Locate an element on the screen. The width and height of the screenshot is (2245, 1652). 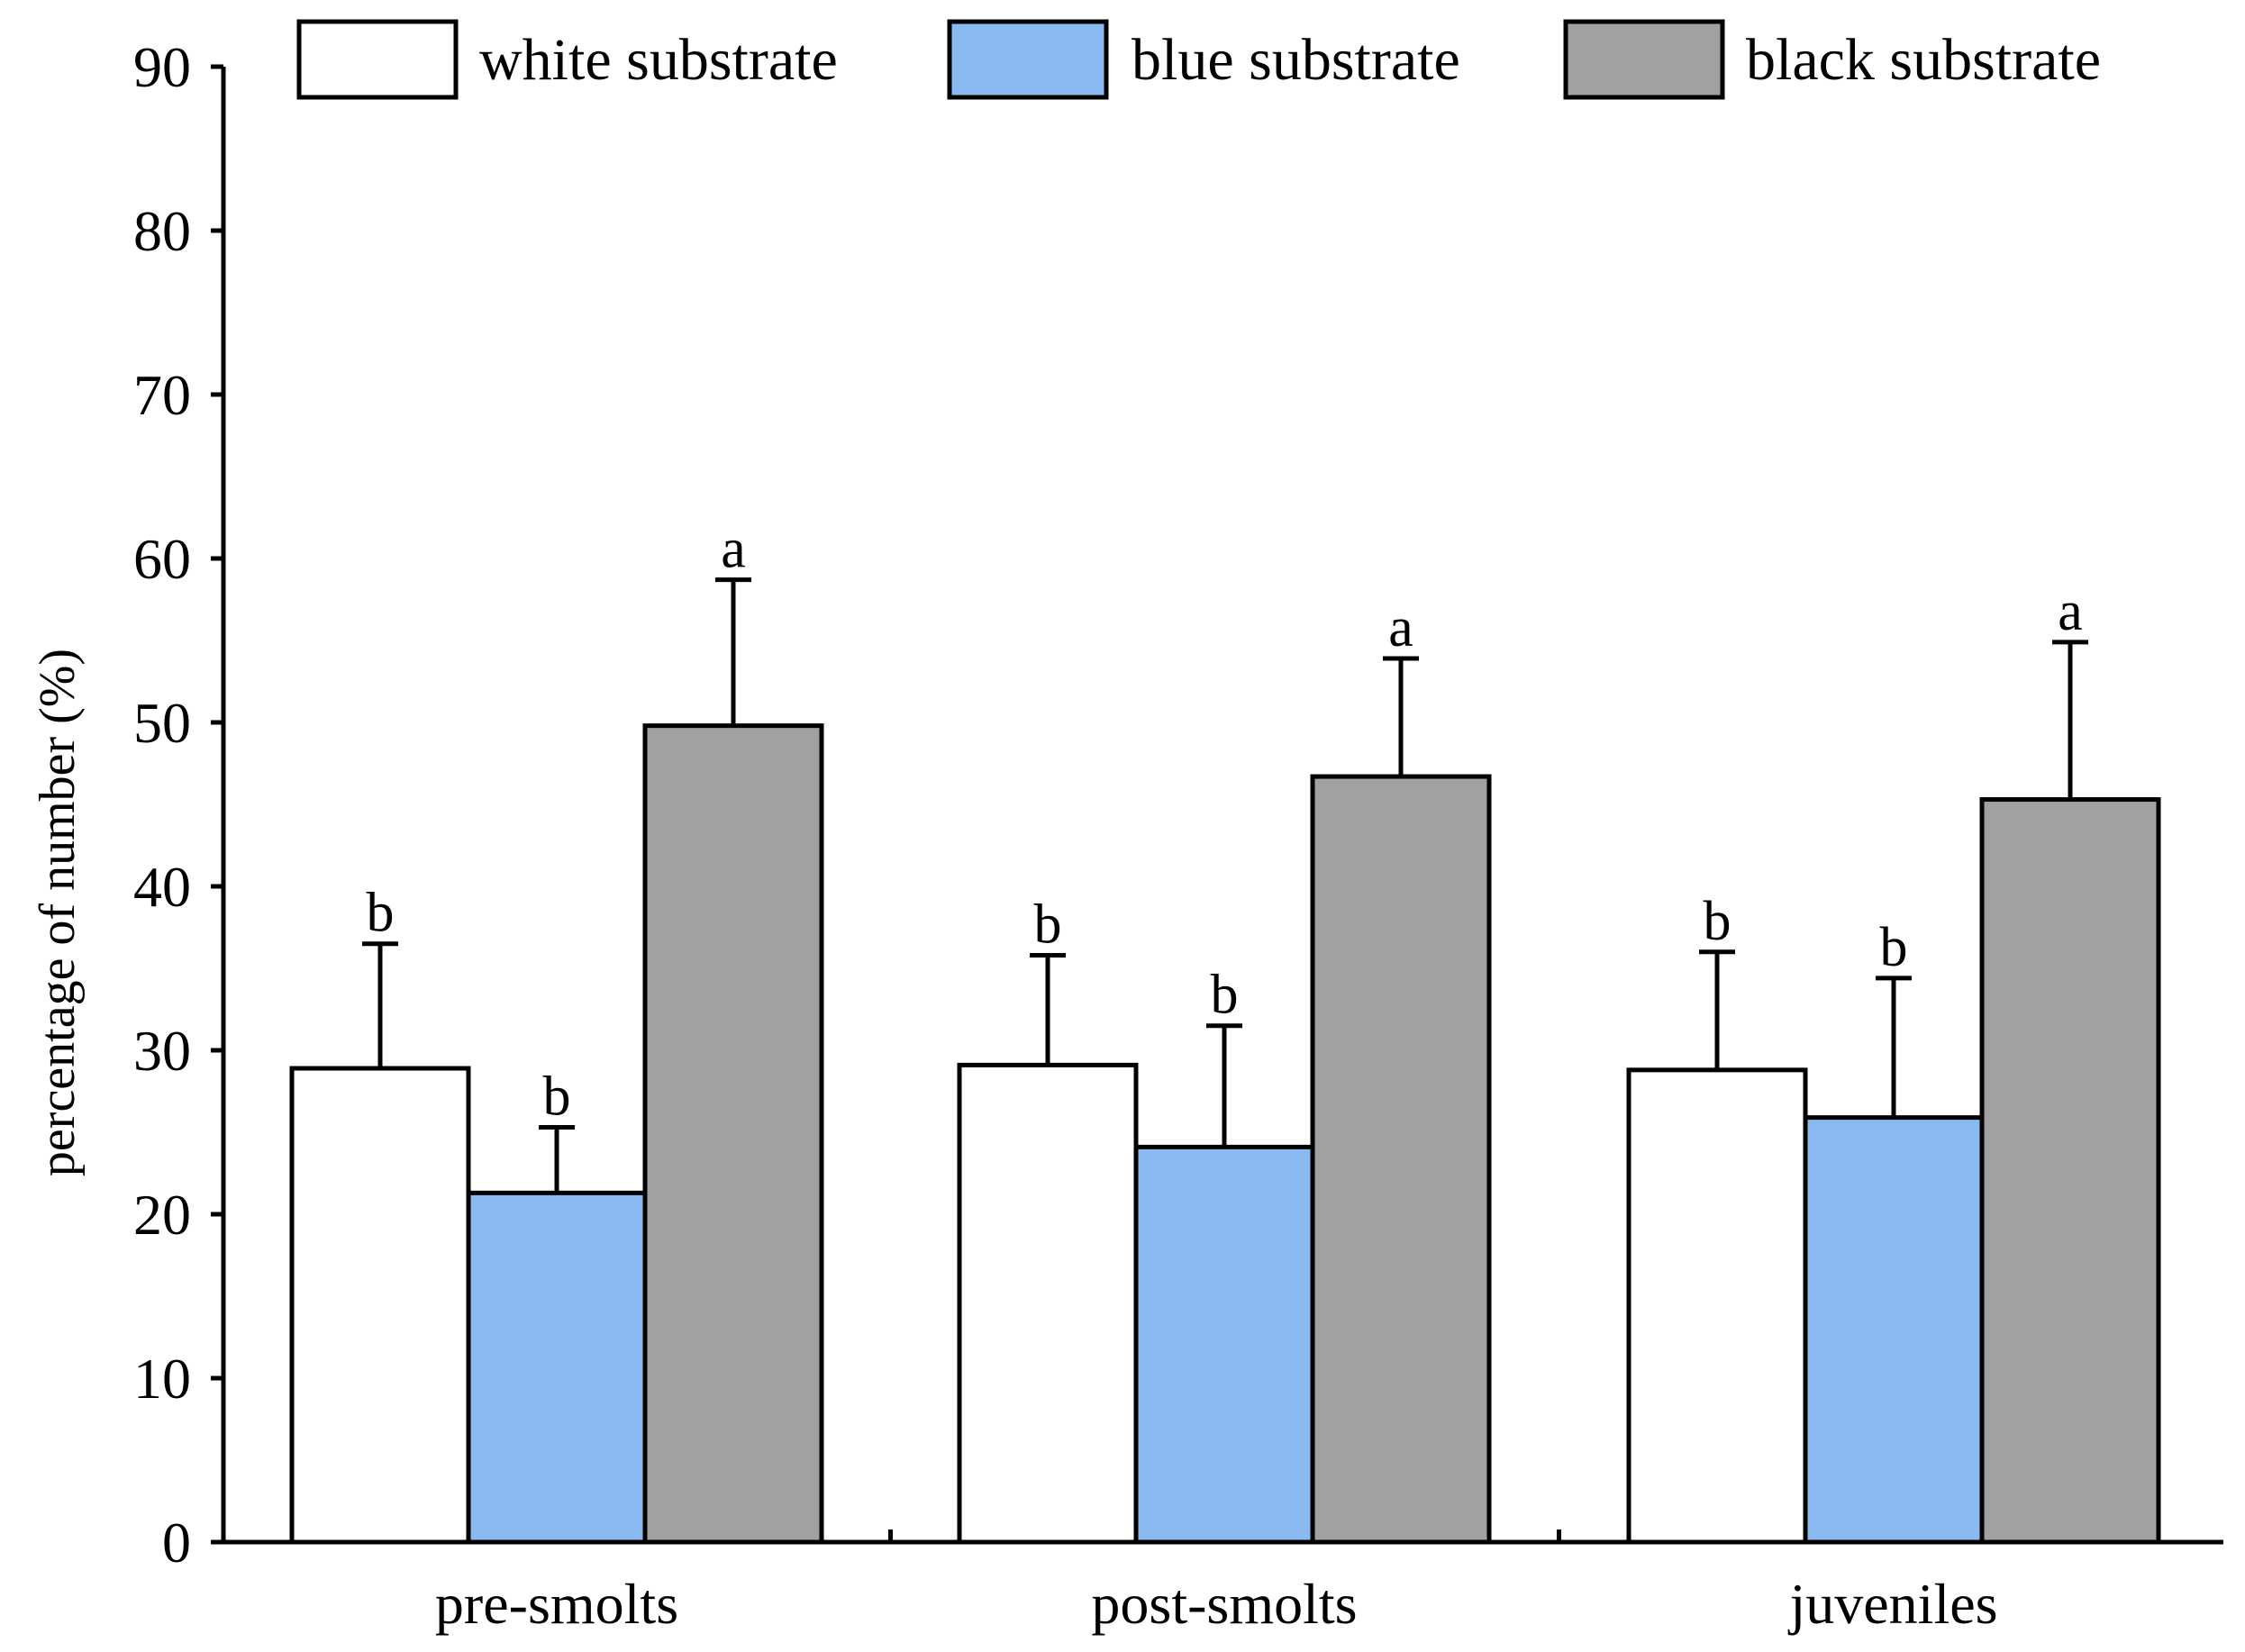
significance-label-0-0: b is located at coordinates (381, 913).